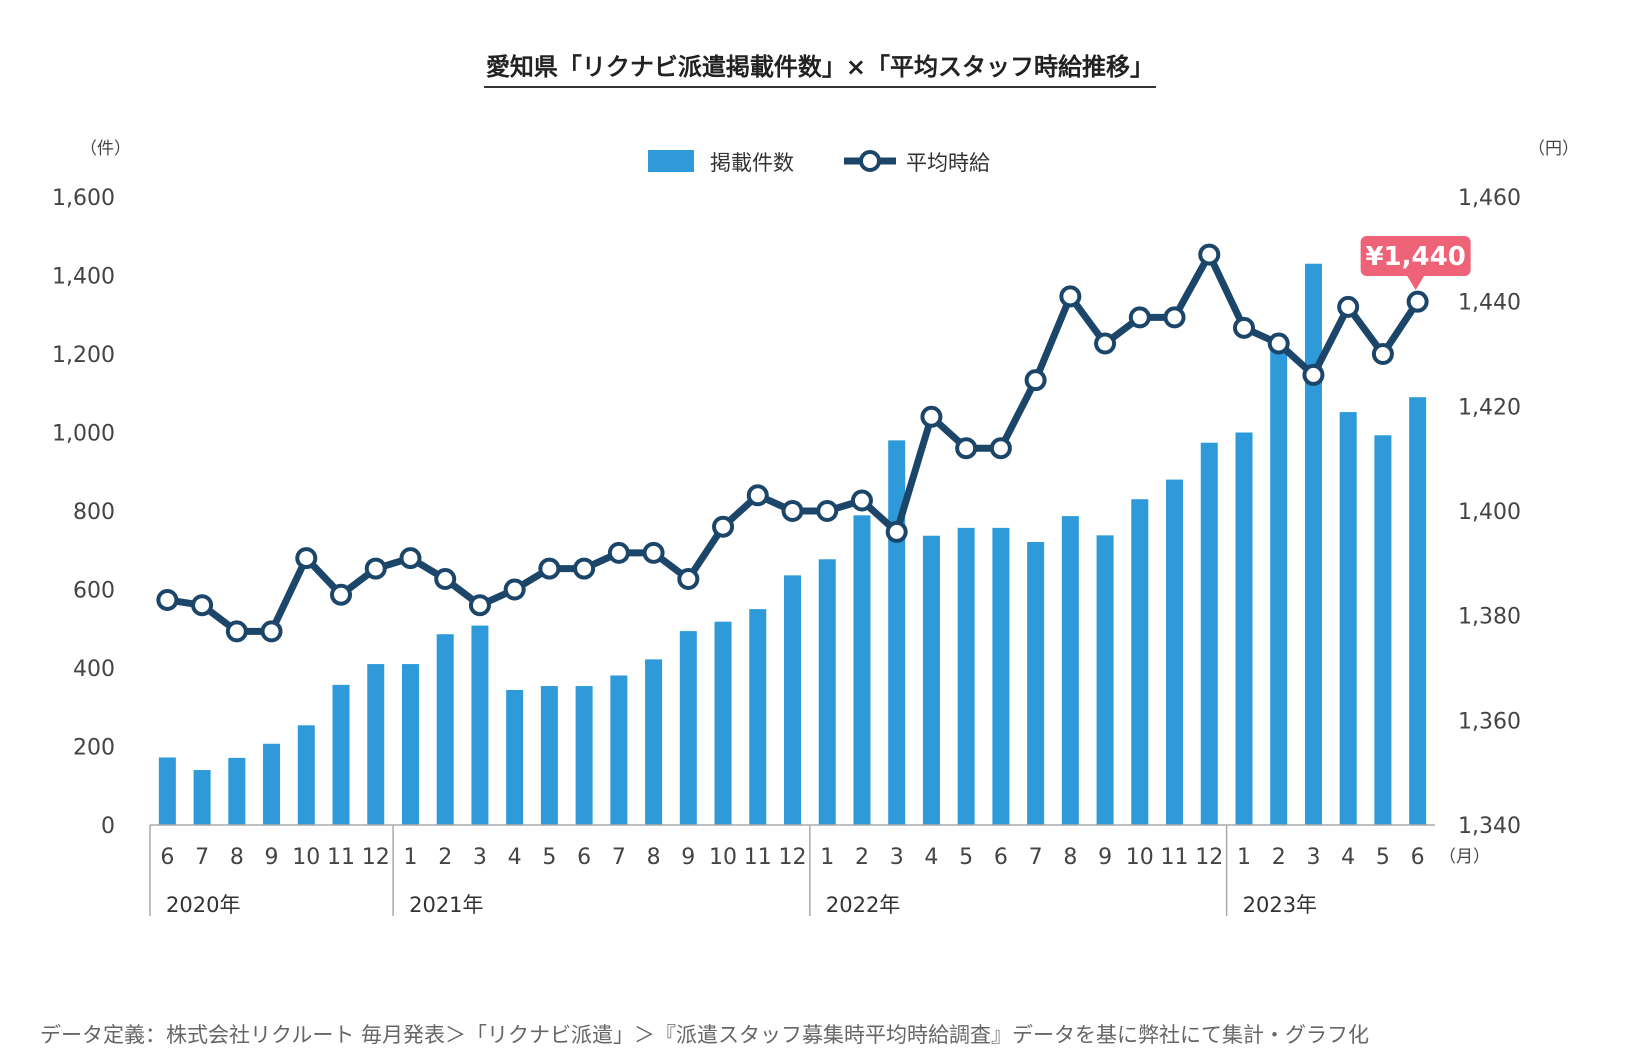 This screenshot has height=1062, width=1640. What do you see at coordinates (446, 905) in the screenshot?
I see `year-label: 2021年` at bounding box center [446, 905].